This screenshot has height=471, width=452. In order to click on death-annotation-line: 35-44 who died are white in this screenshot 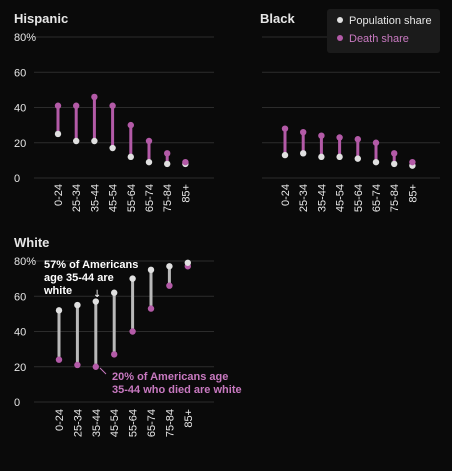, I will do `click(177, 390)`.